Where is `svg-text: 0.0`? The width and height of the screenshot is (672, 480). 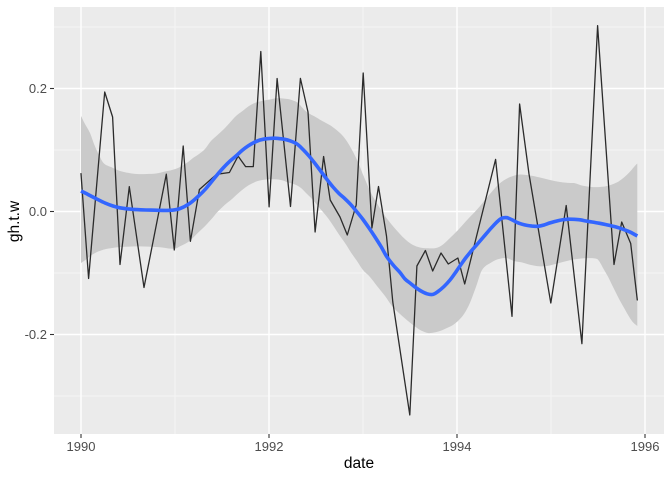
svg-text: 0.0 is located at coordinates (38, 211).